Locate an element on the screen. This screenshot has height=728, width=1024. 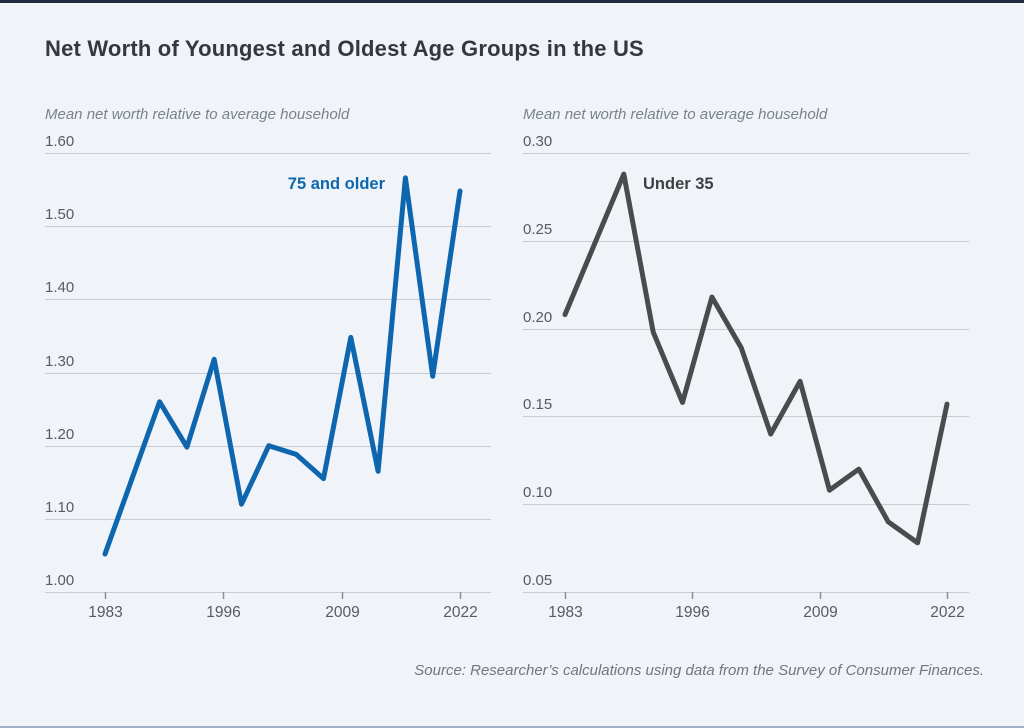
y-tick-label: 1.50 is located at coordinates (59, 214).